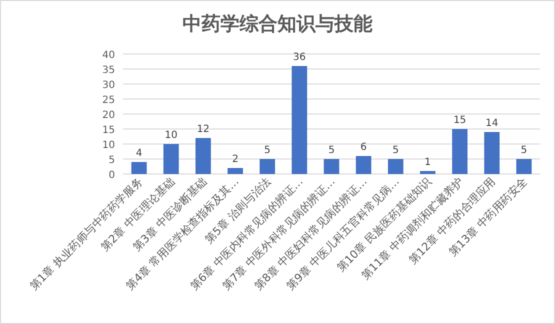 The image size is (555, 324). I want to click on data-label: 10, so click(171, 135).